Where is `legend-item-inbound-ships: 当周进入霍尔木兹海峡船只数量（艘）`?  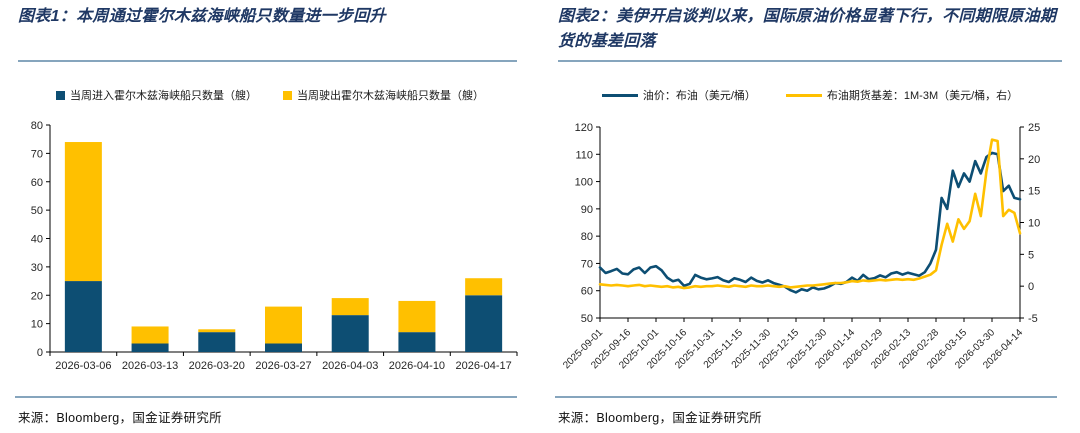
legend-item-inbound-ships: 当周进入霍尔木兹海峡船只数量（艘） is located at coordinates (156, 95).